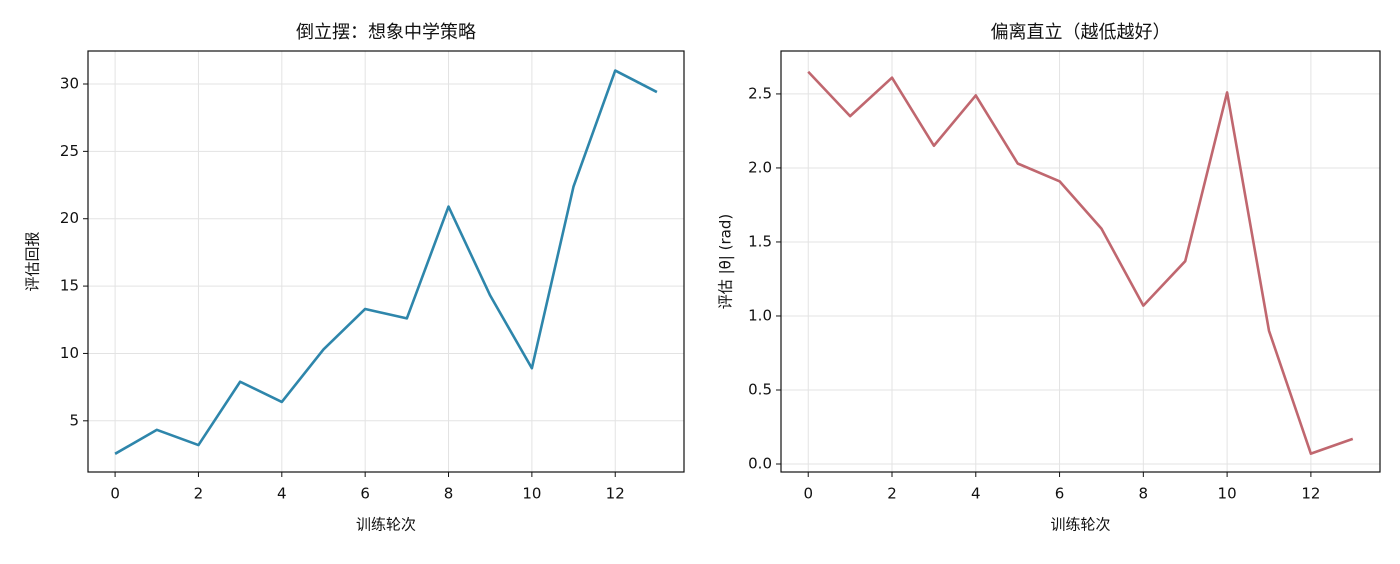  I want to click on y-tick-label: 0.0, so click(760, 464).